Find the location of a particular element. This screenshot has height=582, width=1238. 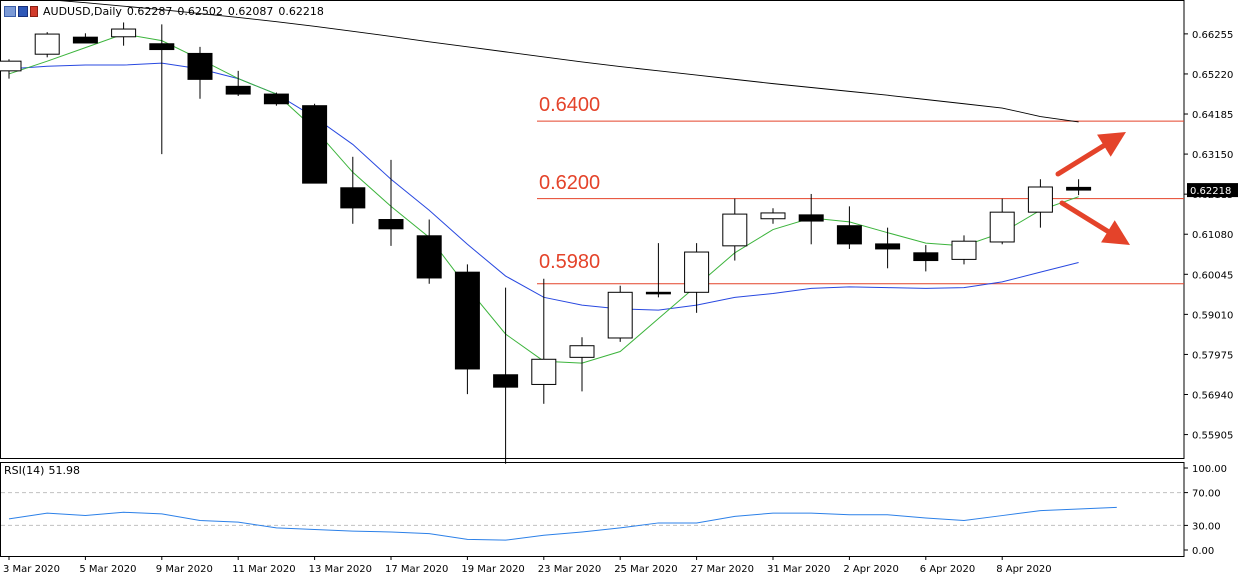

open-value: 0.62287 is located at coordinates (149, 11).